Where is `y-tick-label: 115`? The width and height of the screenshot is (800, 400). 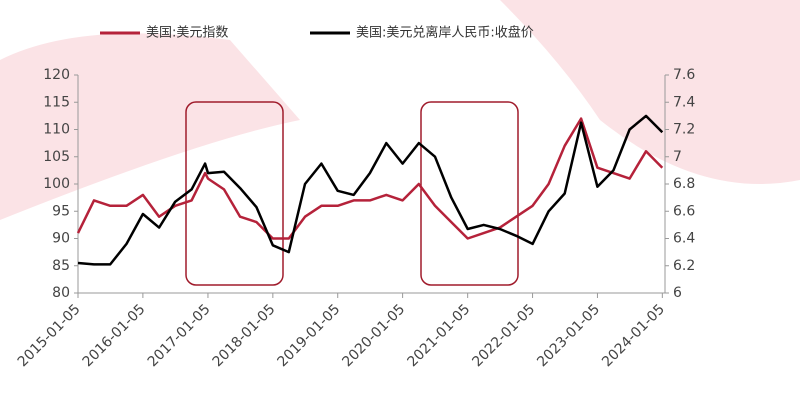
y-tick-label: 115 is located at coordinates (56, 102).